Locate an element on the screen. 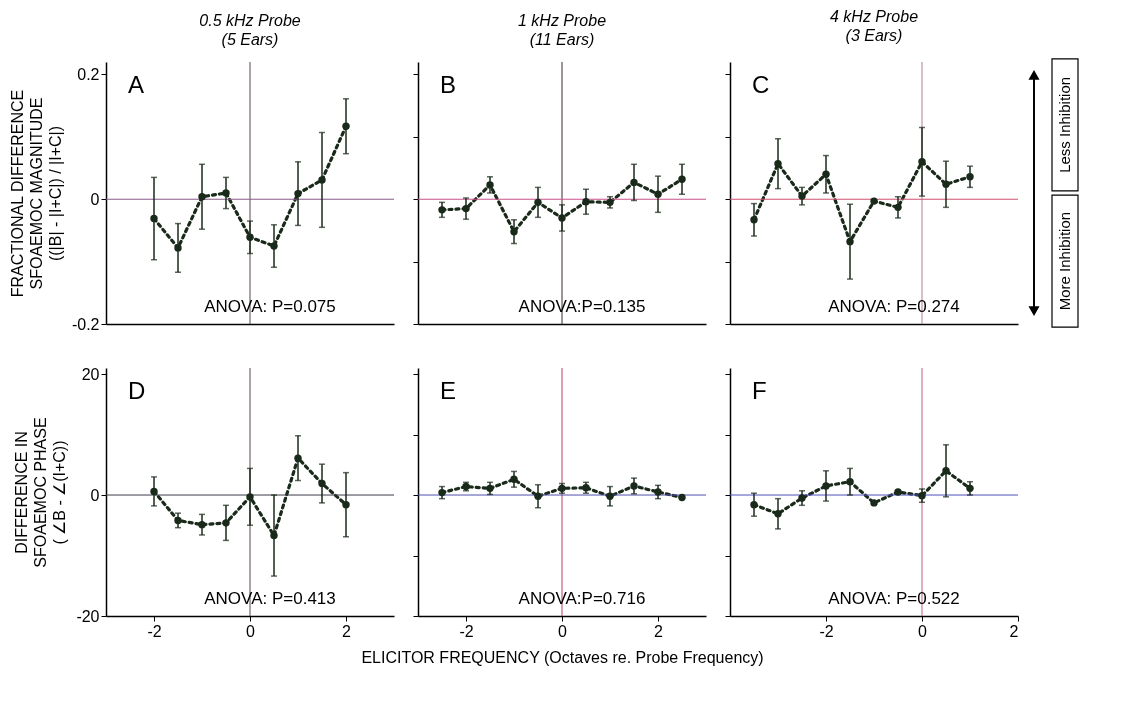  chart-subtitle: (11 Ears) is located at coordinates (562, 39).